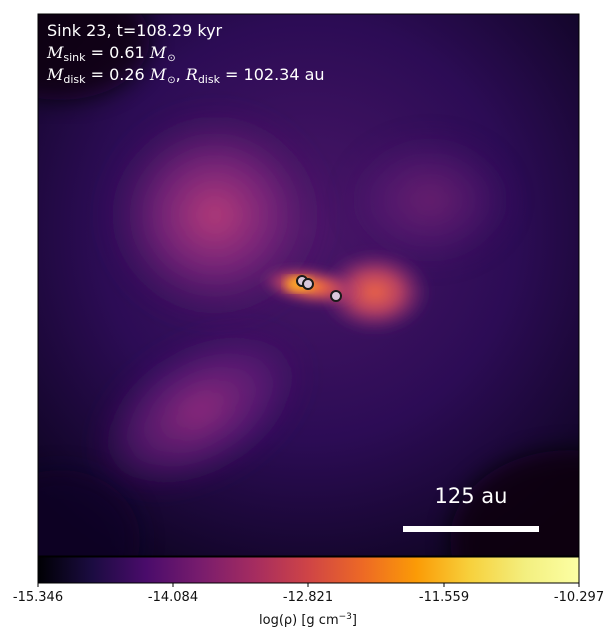  I want to click on msink-unit: M, so click(158, 52).